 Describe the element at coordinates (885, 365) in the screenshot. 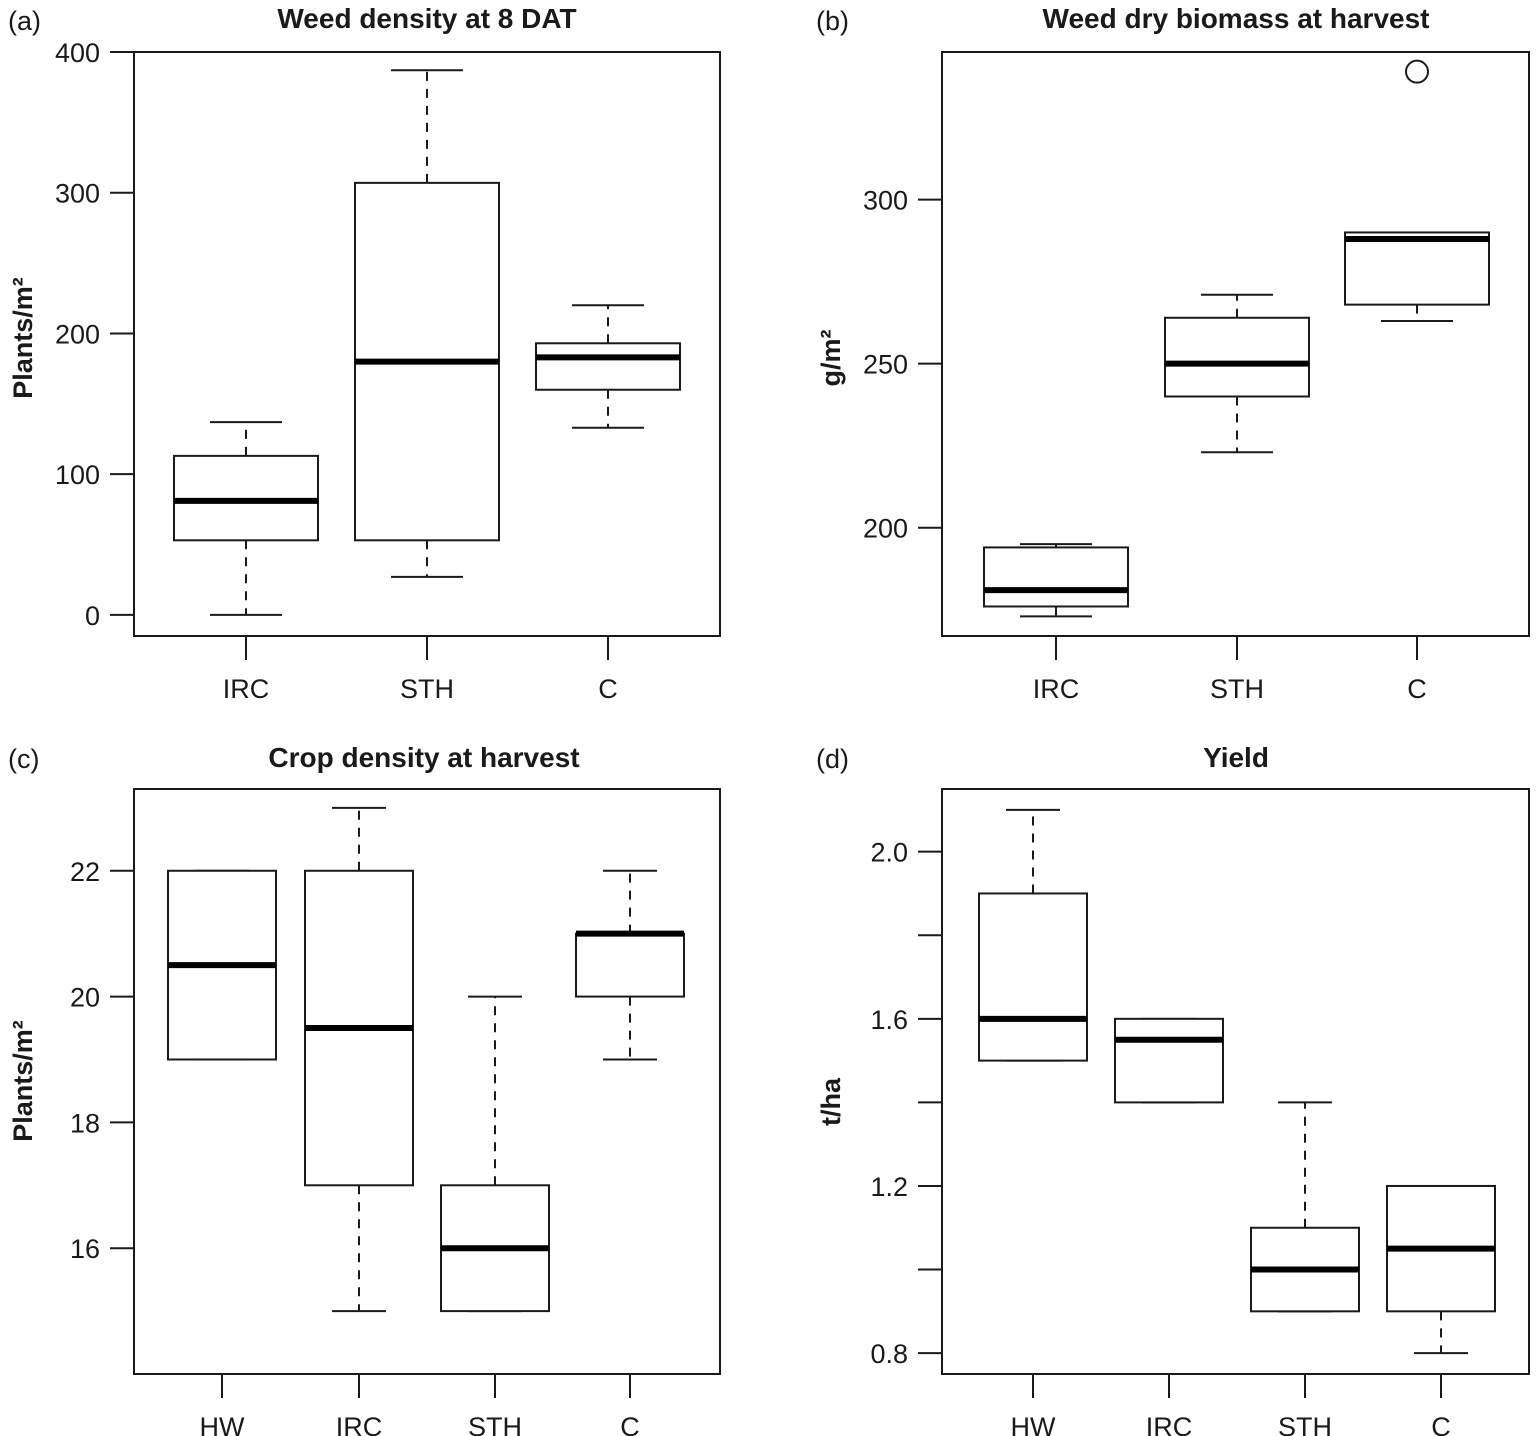

I see `y-tick-label: 250` at that location.